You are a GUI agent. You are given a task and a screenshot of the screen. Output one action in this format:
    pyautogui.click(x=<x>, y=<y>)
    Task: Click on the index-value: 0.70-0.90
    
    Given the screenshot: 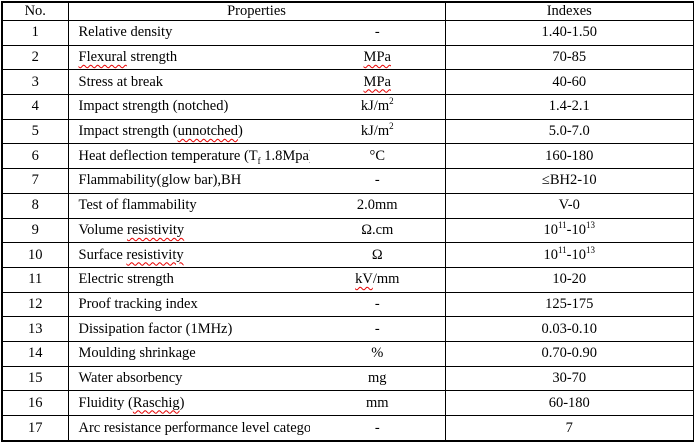 What is the action you would take?
    pyautogui.click(x=569, y=353)
    